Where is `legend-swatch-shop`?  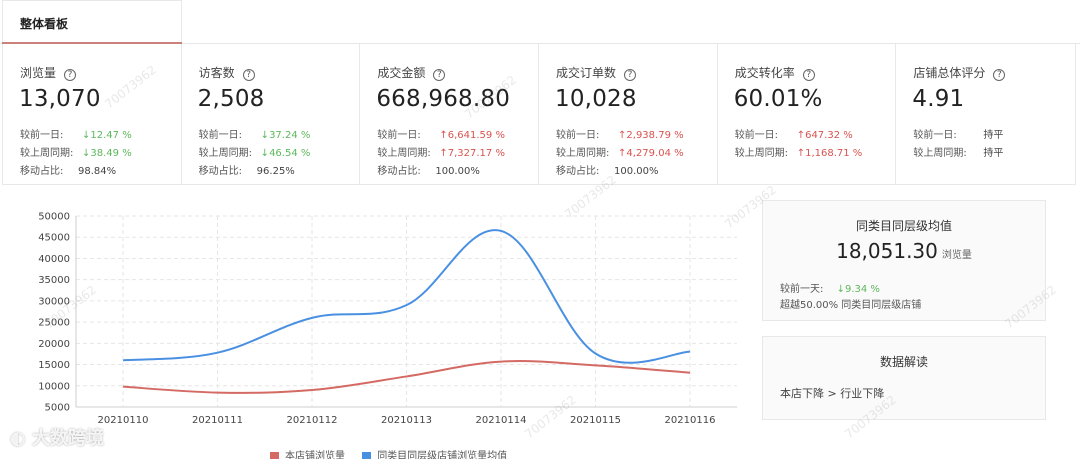
legend-swatch-shop is located at coordinates (274, 455).